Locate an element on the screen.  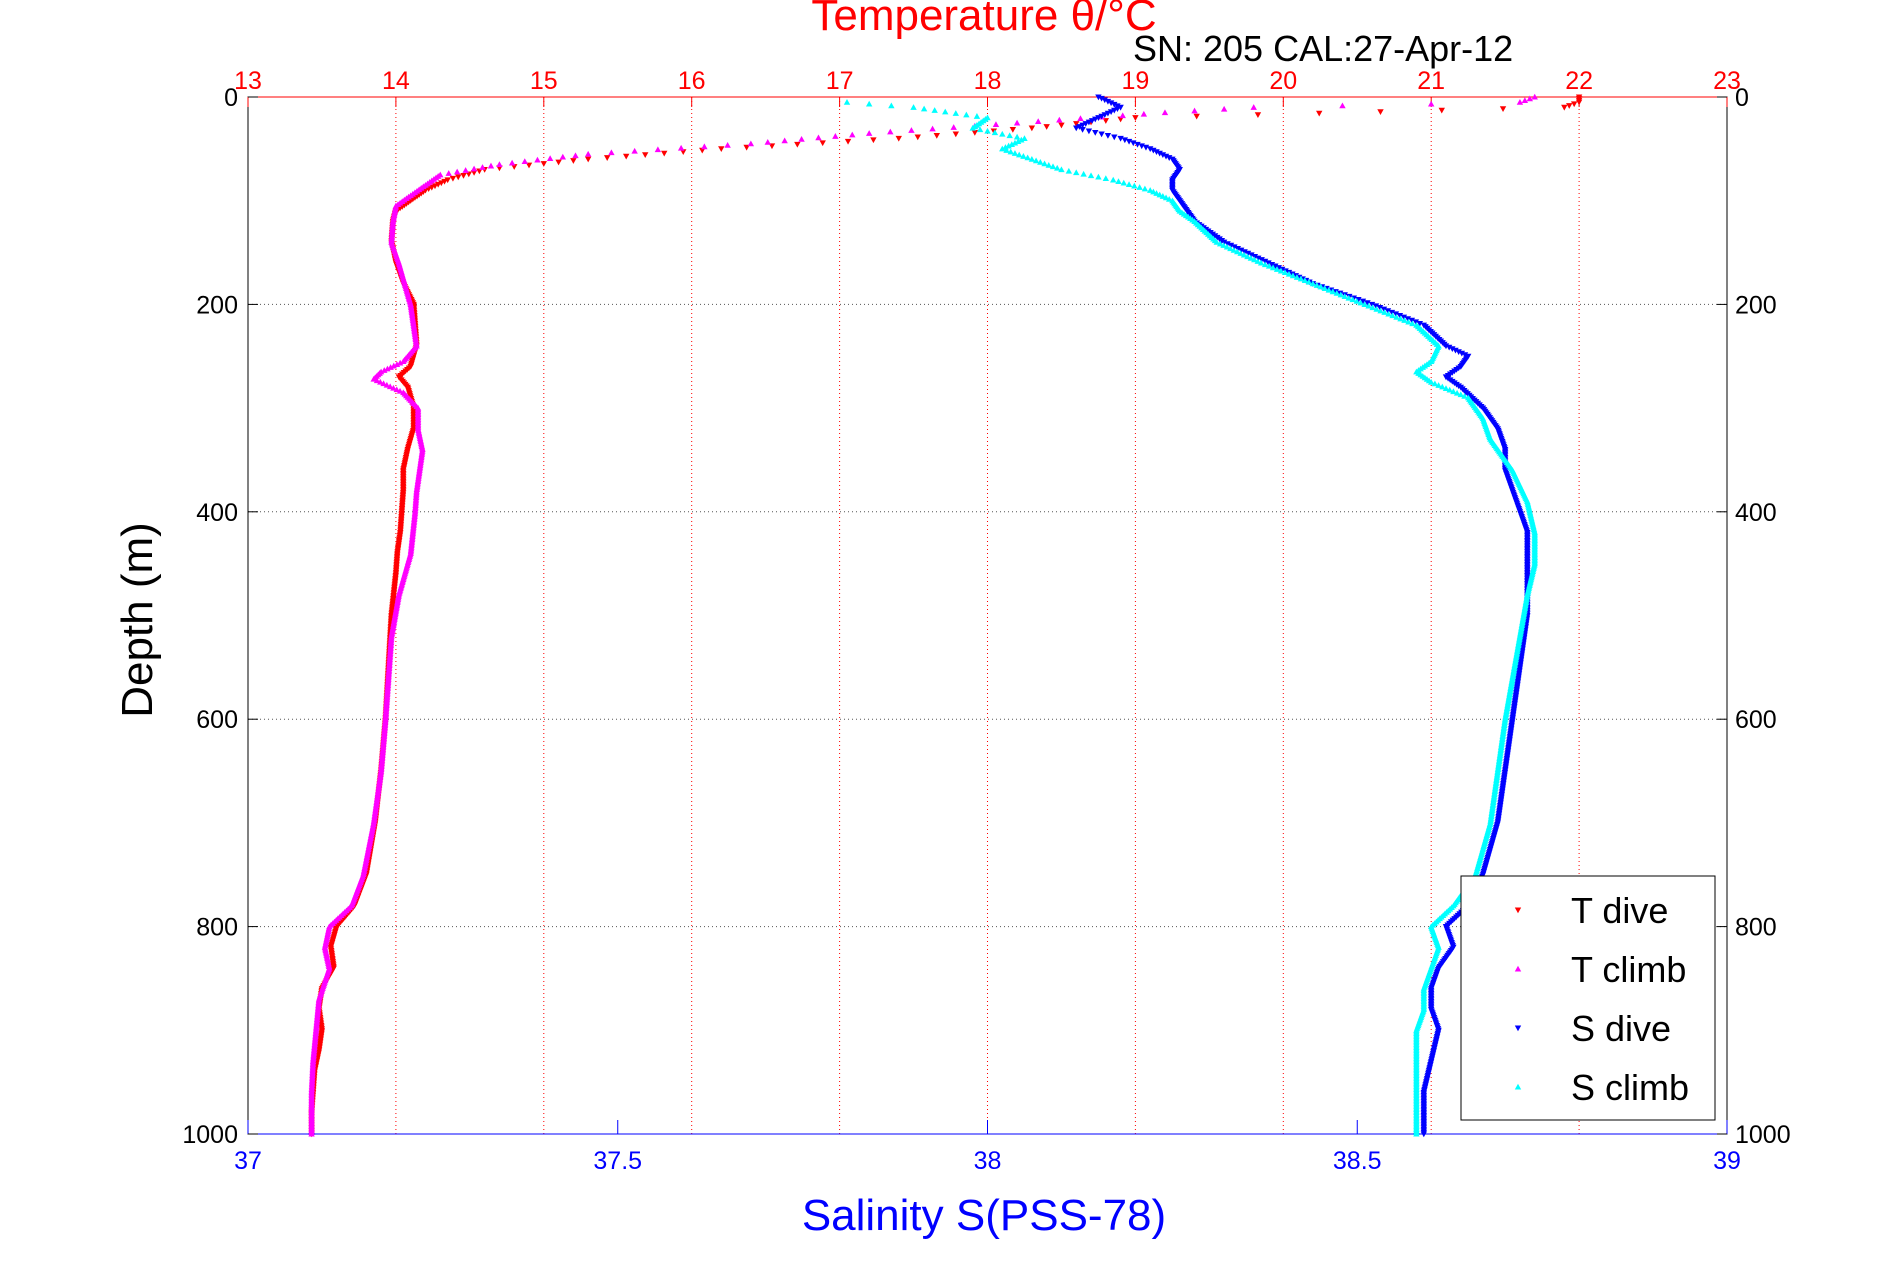
left-depth-tick-label: 800 is located at coordinates (217, 928).